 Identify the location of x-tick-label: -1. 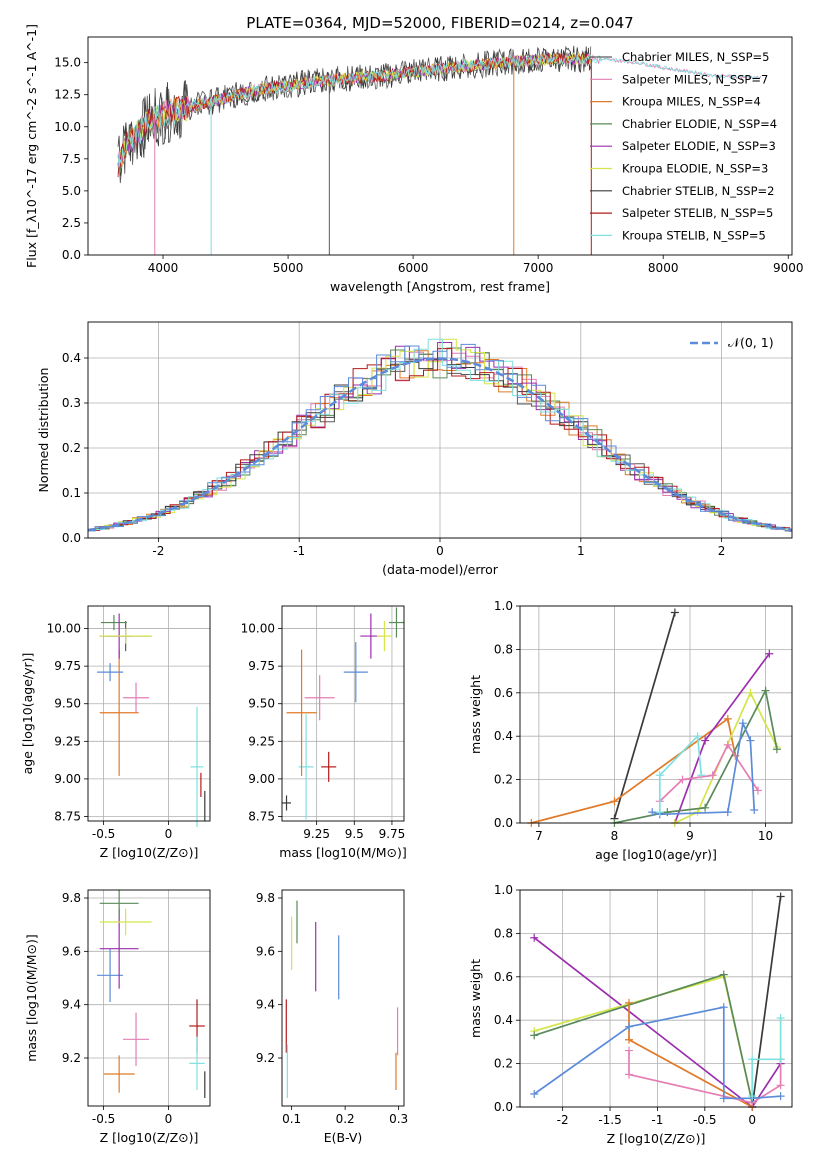
(657, 1120).